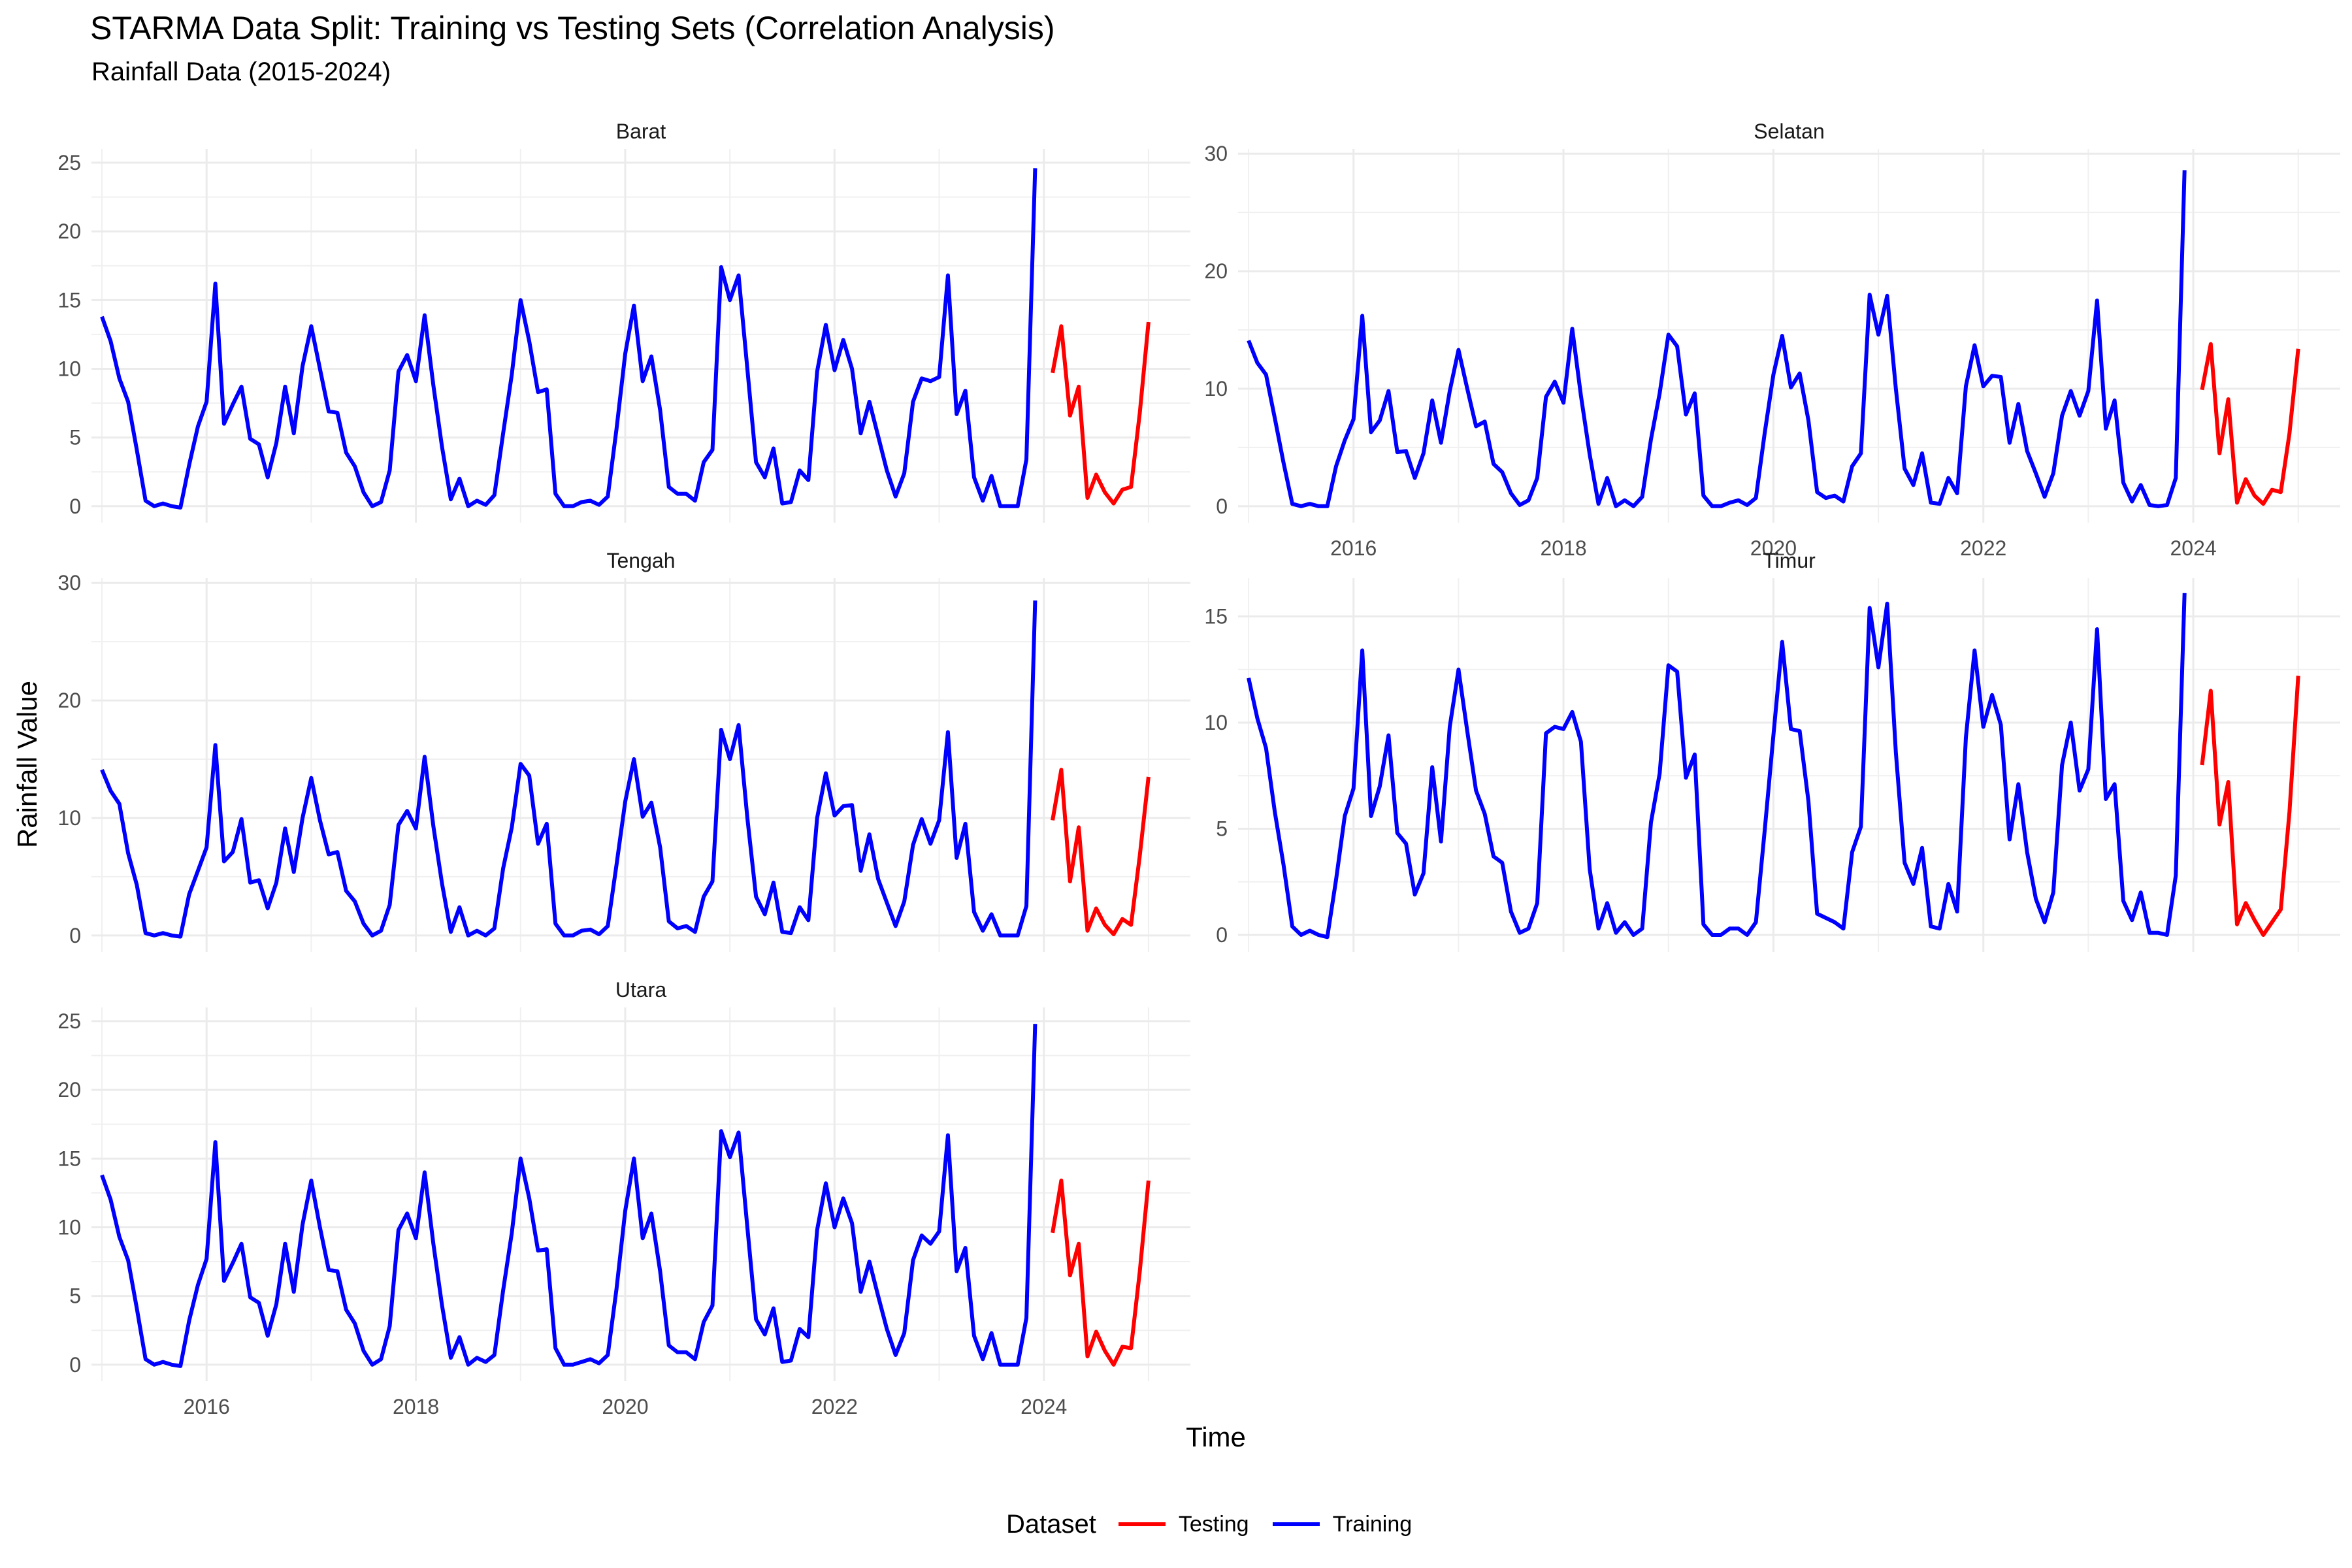 The width and height of the screenshot is (2352, 1568). What do you see at coordinates (1222, 935) in the screenshot?
I see `y-tick-label-timur: 0` at bounding box center [1222, 935].